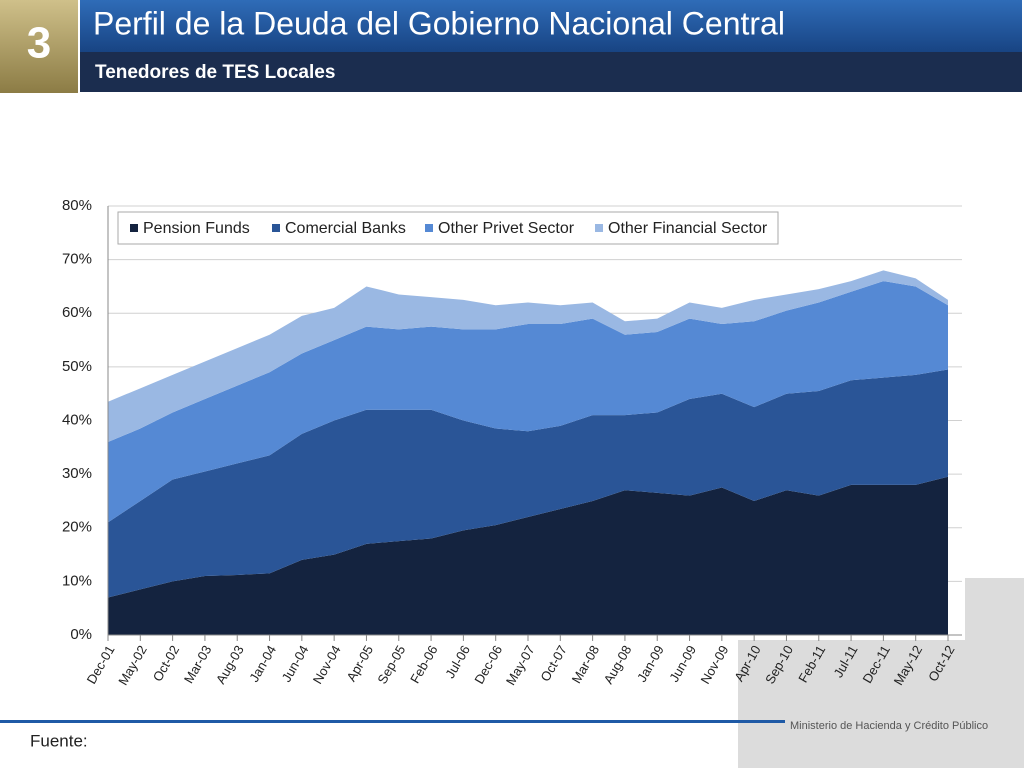 The image size is (1024, 773). What do you see at coordinates (262, 664) in the screenshot?
I see `x-tick-label: Jan-04` at bounding box center [262, 664].